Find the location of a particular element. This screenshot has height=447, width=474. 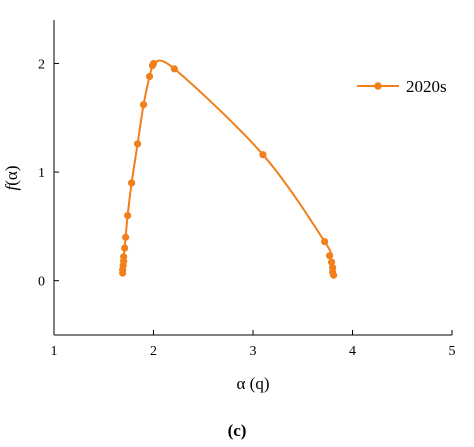

x-tick-label: 3 is located at coordinates (253, 351).